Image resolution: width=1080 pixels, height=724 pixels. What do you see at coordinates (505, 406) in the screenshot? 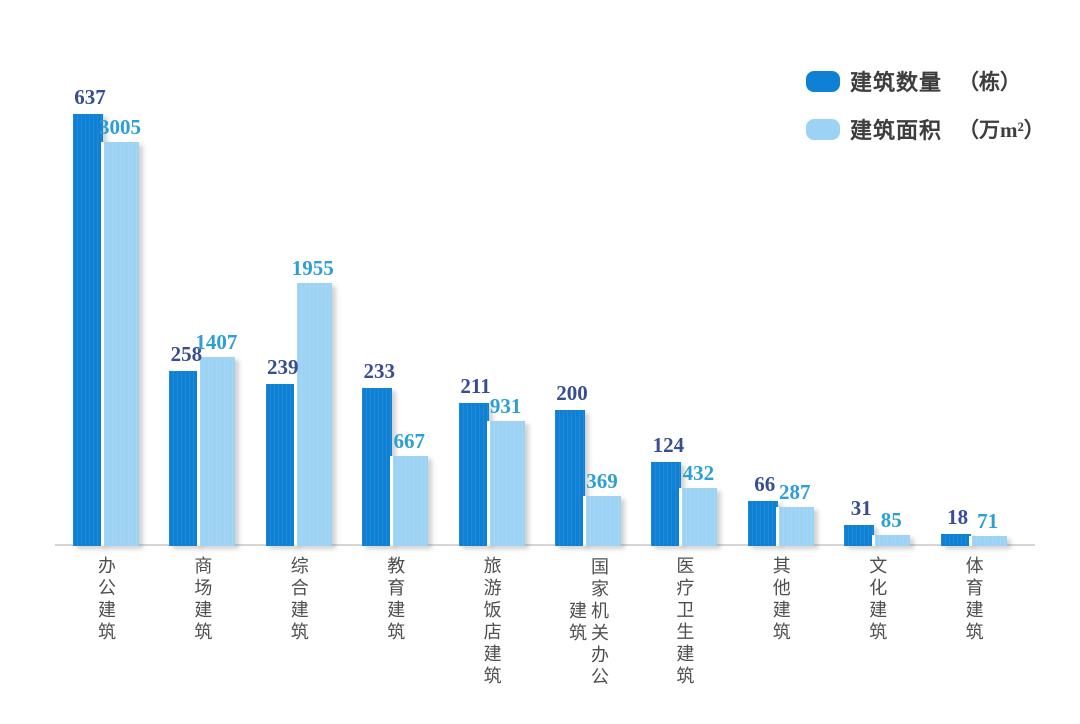
I see `area-value-label: 931` at bounding box center [505, 406].